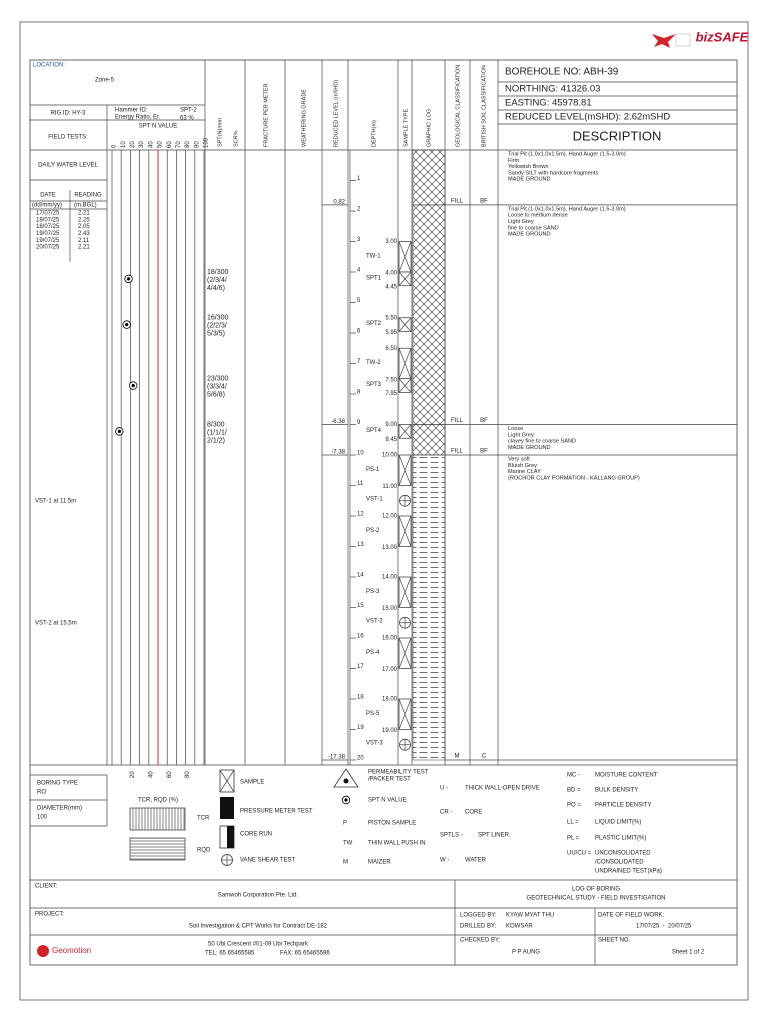 The width and height of the screenshot is (768, 1024). What do you see at coordinates (390, 548) in the screenshot?
I see `sample-bottom: 13.00` at bounding box center [390, 548].